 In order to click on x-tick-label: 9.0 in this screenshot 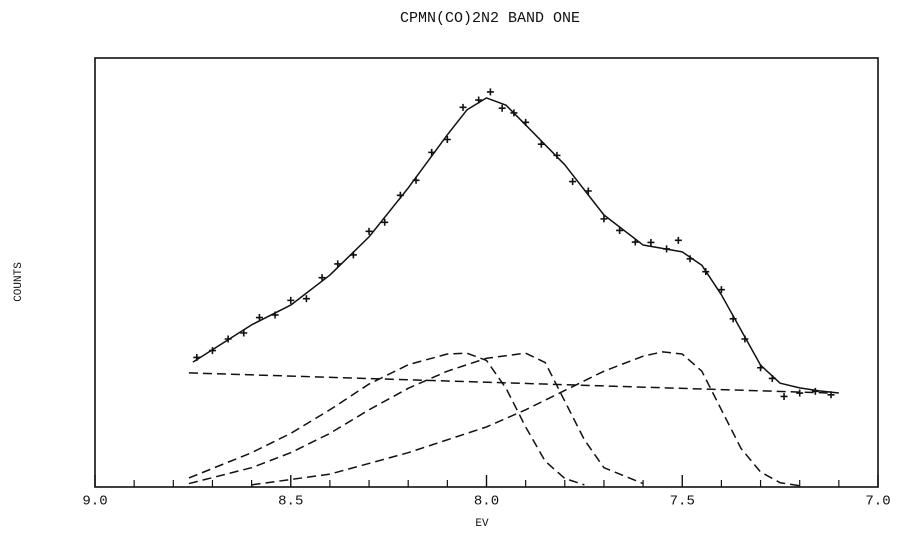, I will do `click(94, 502)`.